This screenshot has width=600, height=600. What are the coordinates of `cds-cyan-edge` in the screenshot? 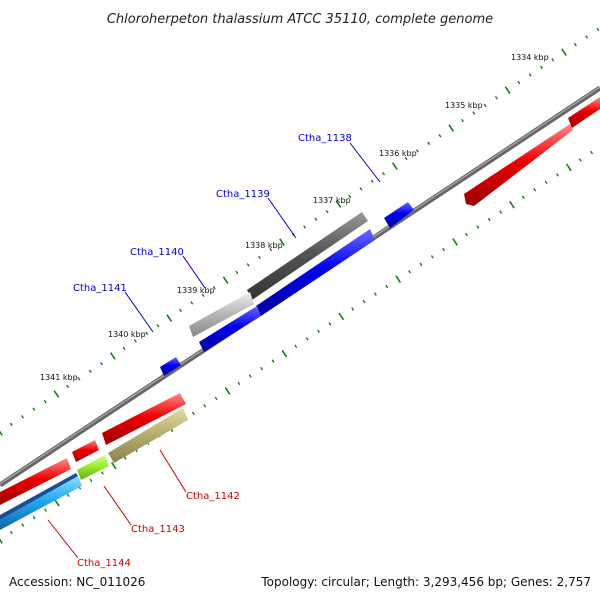 It's located at (39, 496).